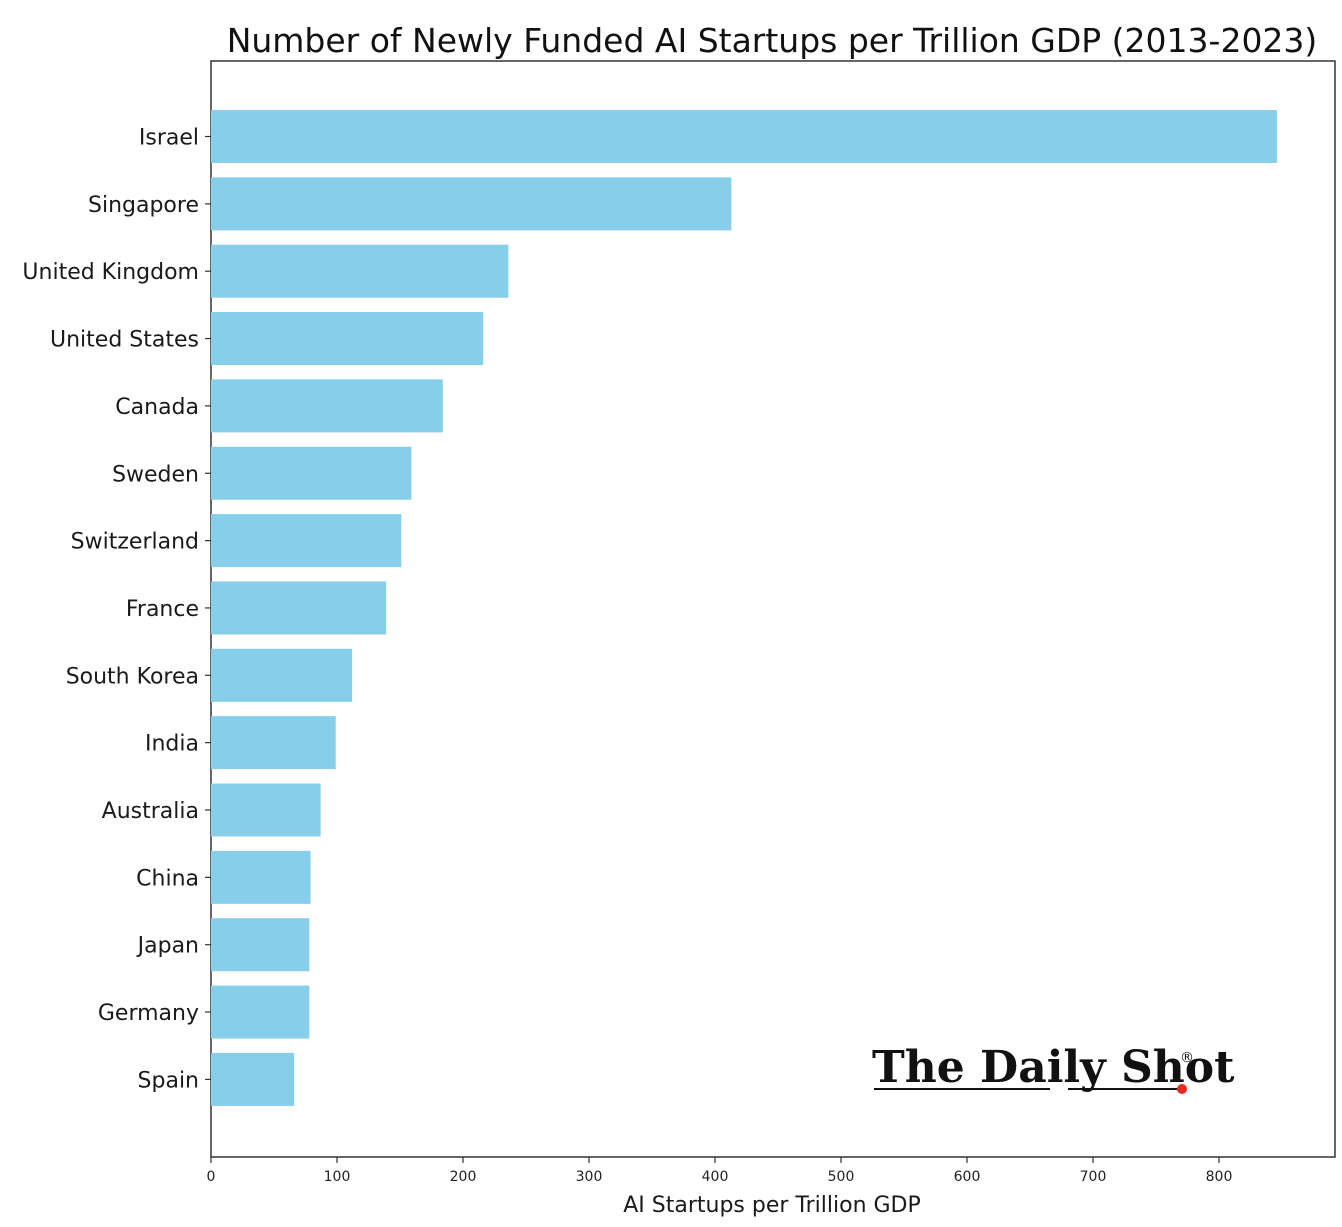  What do you see at coordinates (169, 138) in the screenshot?
I see `y-tick-label: Israel` at bounding box center [169, 138].